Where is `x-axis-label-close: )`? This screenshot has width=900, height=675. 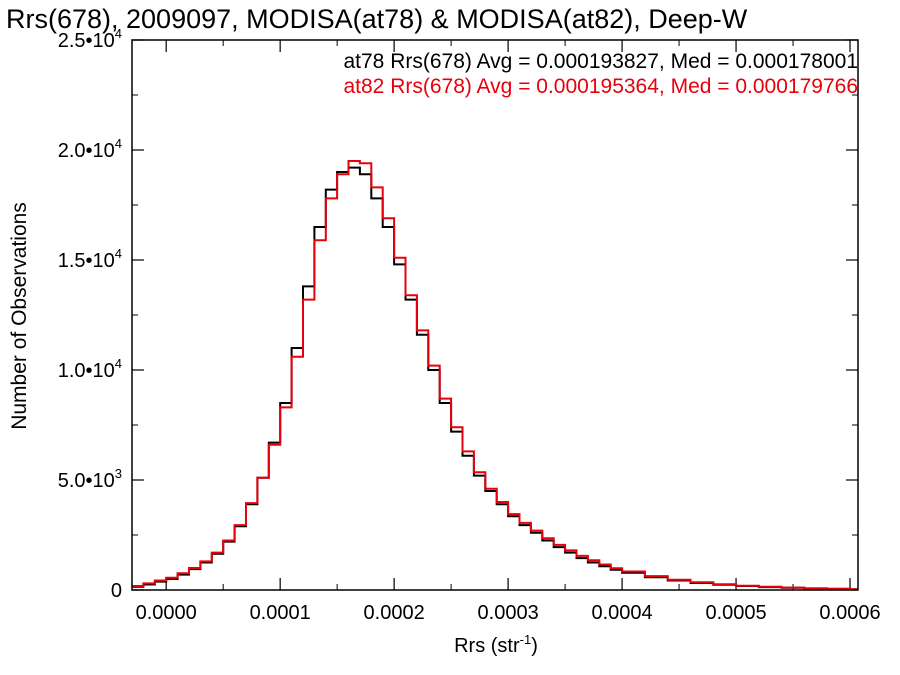
x-axis-label-close: ) is located at coordinates (534, 646).